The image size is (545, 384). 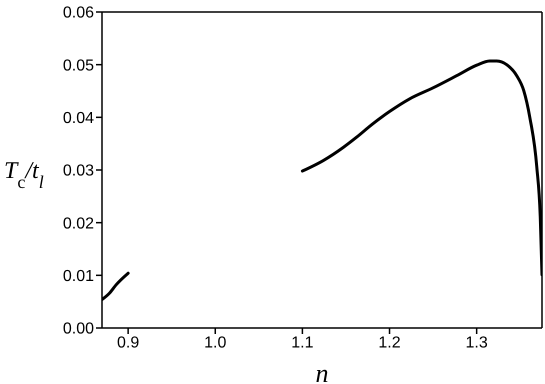 What do you see at coordinates (477, 343) in the screenshot?
I see `x-tick-label: 1.3` at bounding box center [477, 343].